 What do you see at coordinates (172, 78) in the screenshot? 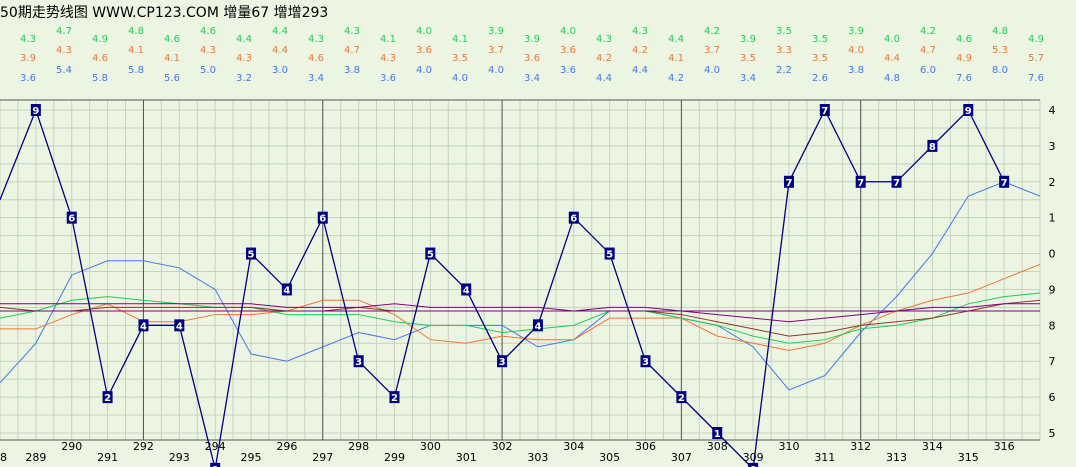
I see `stat-bottom-value: 5.6` at bounding box center [172, 78].